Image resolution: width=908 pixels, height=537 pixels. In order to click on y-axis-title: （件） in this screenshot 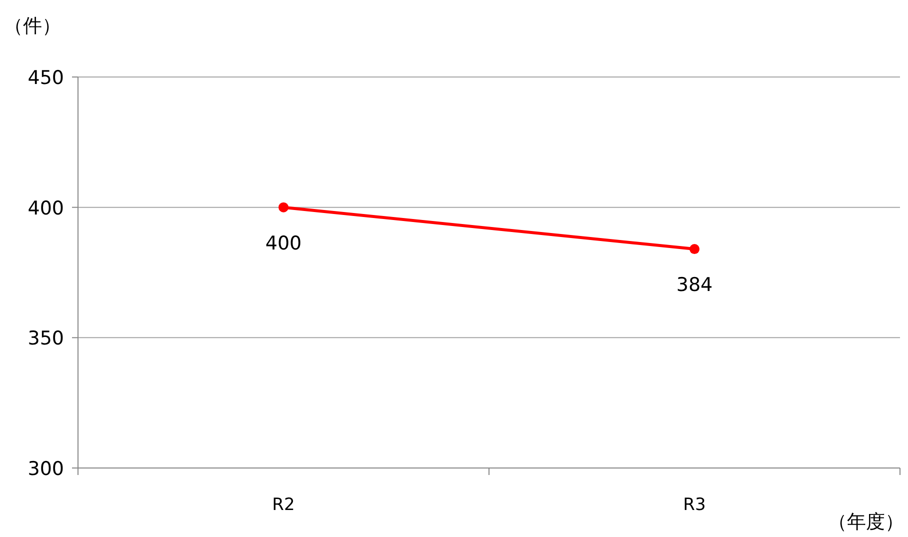, I will do `click(32, 26)`.